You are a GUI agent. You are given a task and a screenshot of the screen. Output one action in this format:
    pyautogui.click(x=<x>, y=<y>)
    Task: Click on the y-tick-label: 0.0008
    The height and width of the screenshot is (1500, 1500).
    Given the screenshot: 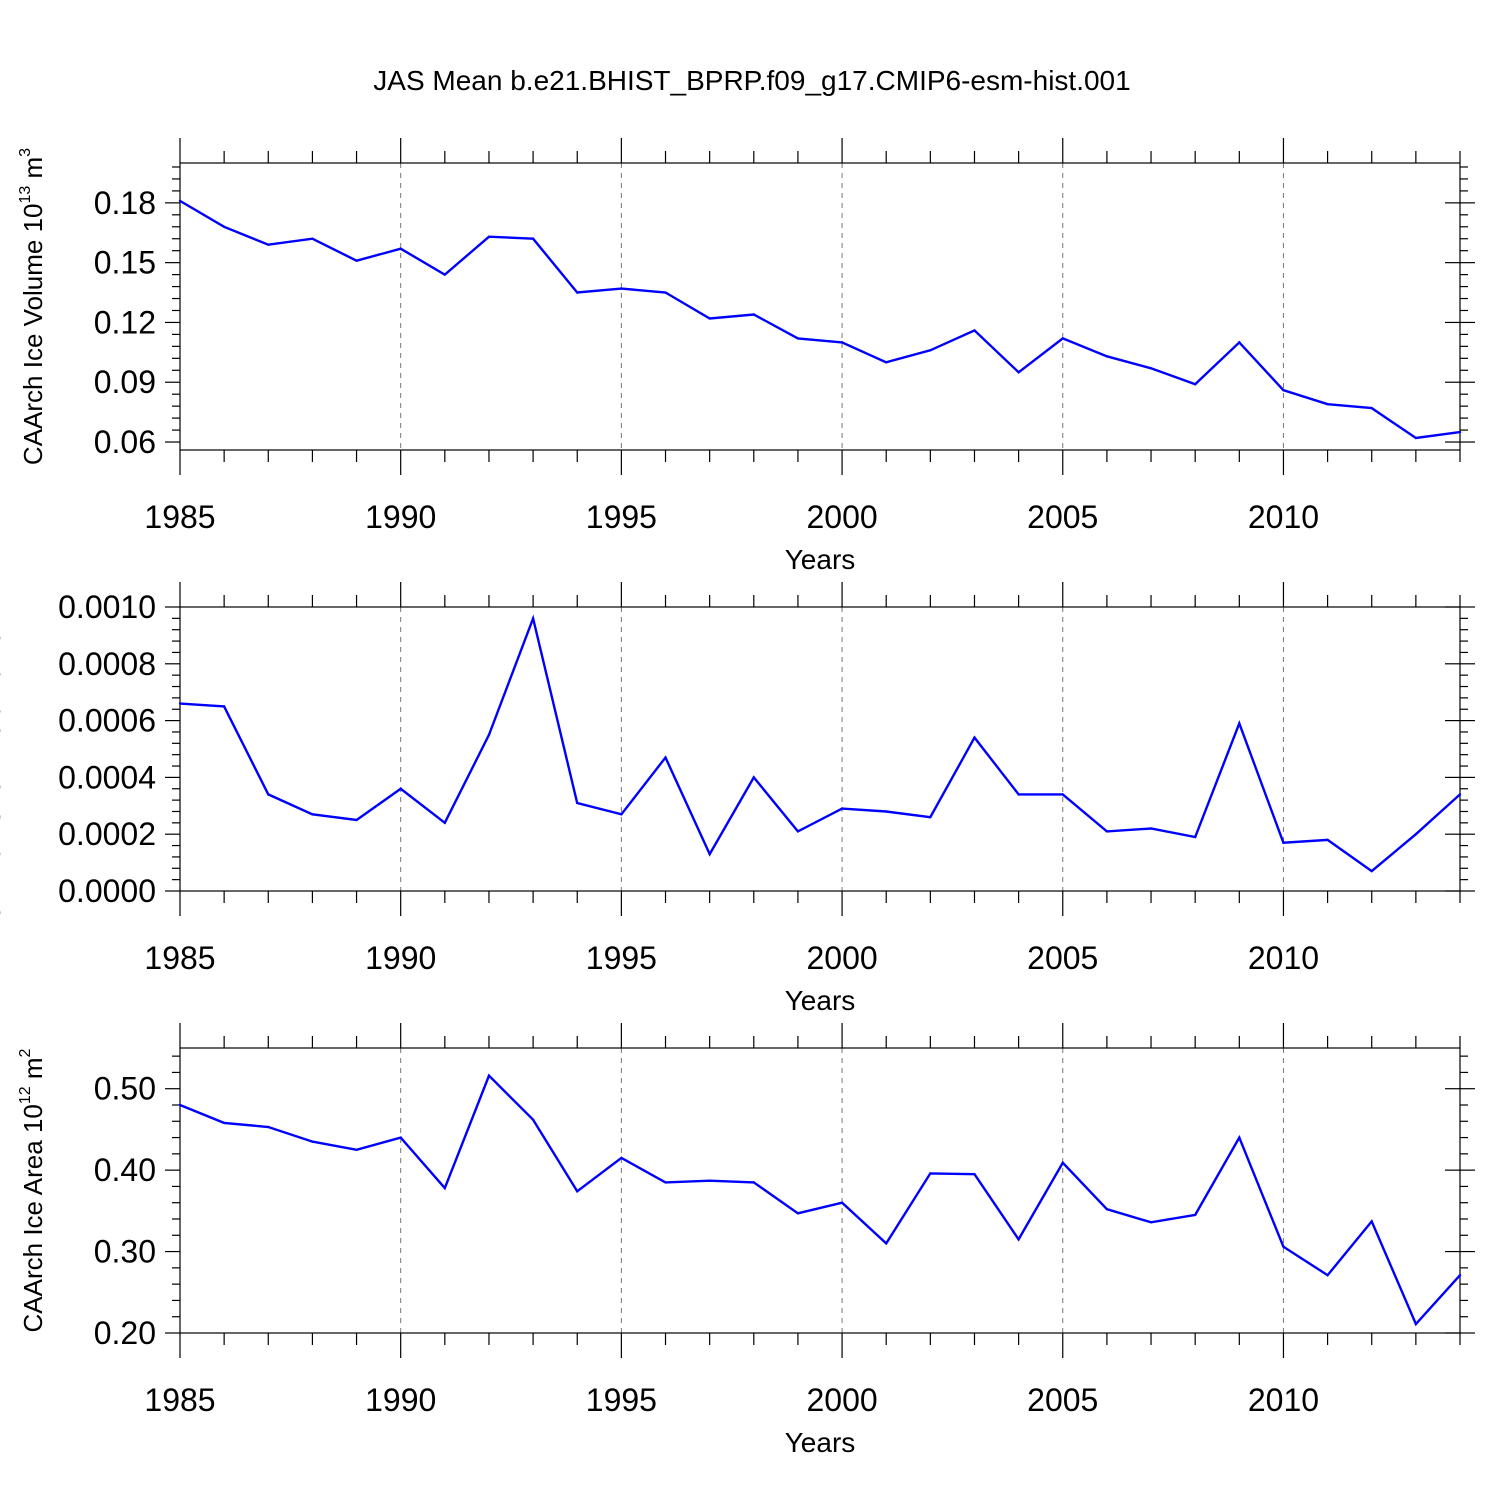 What is the action you would take?
    pyautogui.click(x=107, y=664)
    